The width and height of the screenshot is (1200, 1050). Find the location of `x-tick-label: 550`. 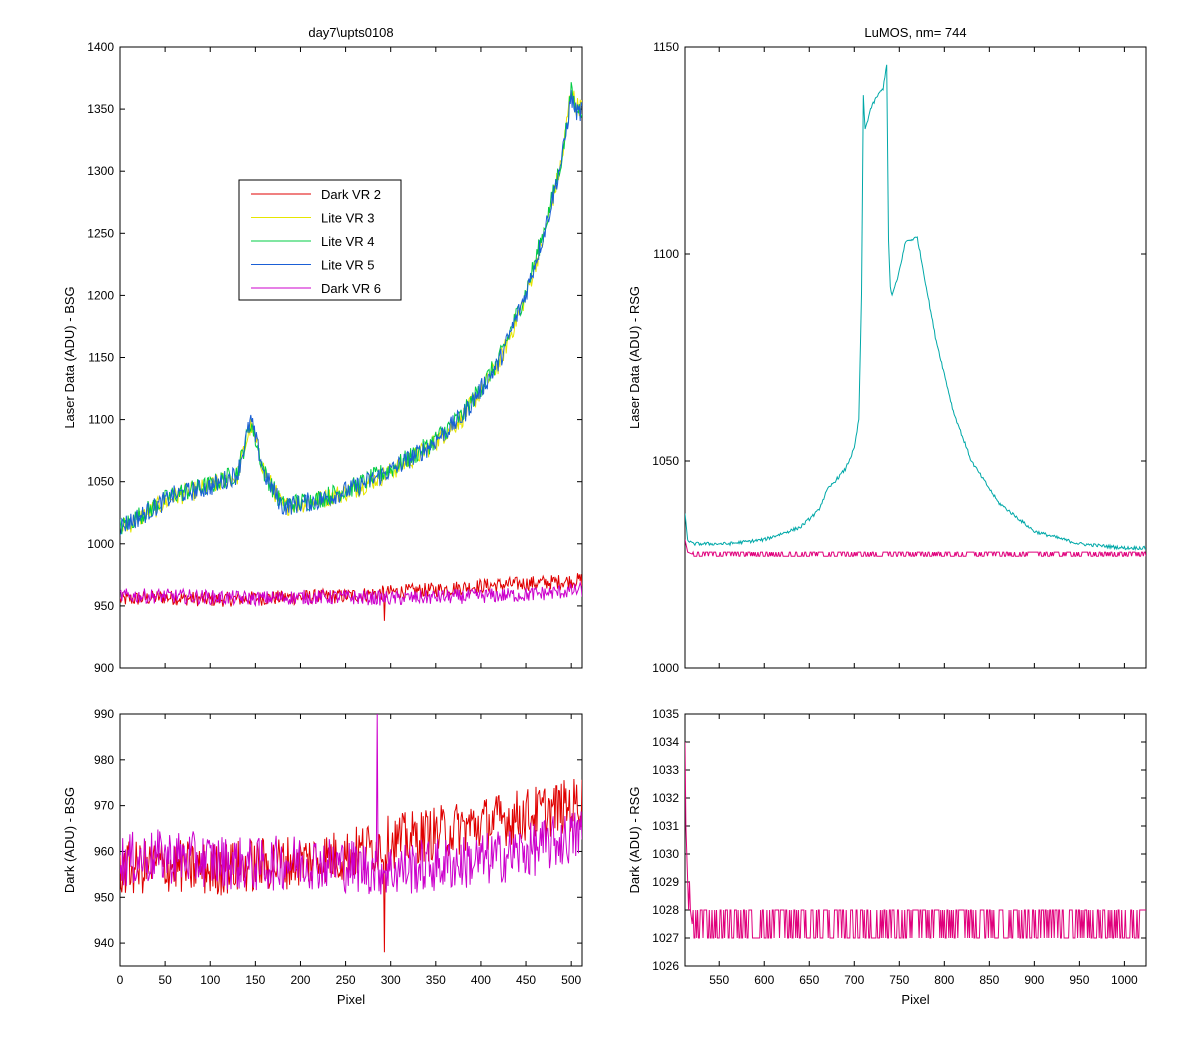

x-tick-label: 550 is located at coordinates (719, 980).